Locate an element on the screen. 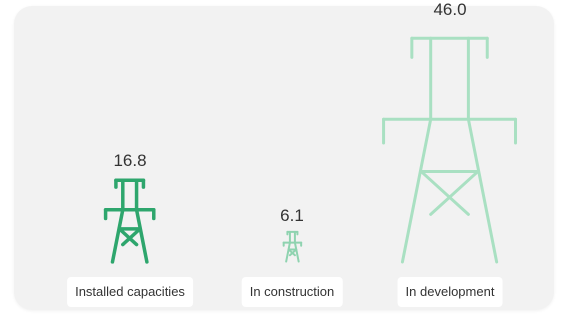 This screenshot has width=566, height=324. category-label: In development is located at coordinates (450, 292).